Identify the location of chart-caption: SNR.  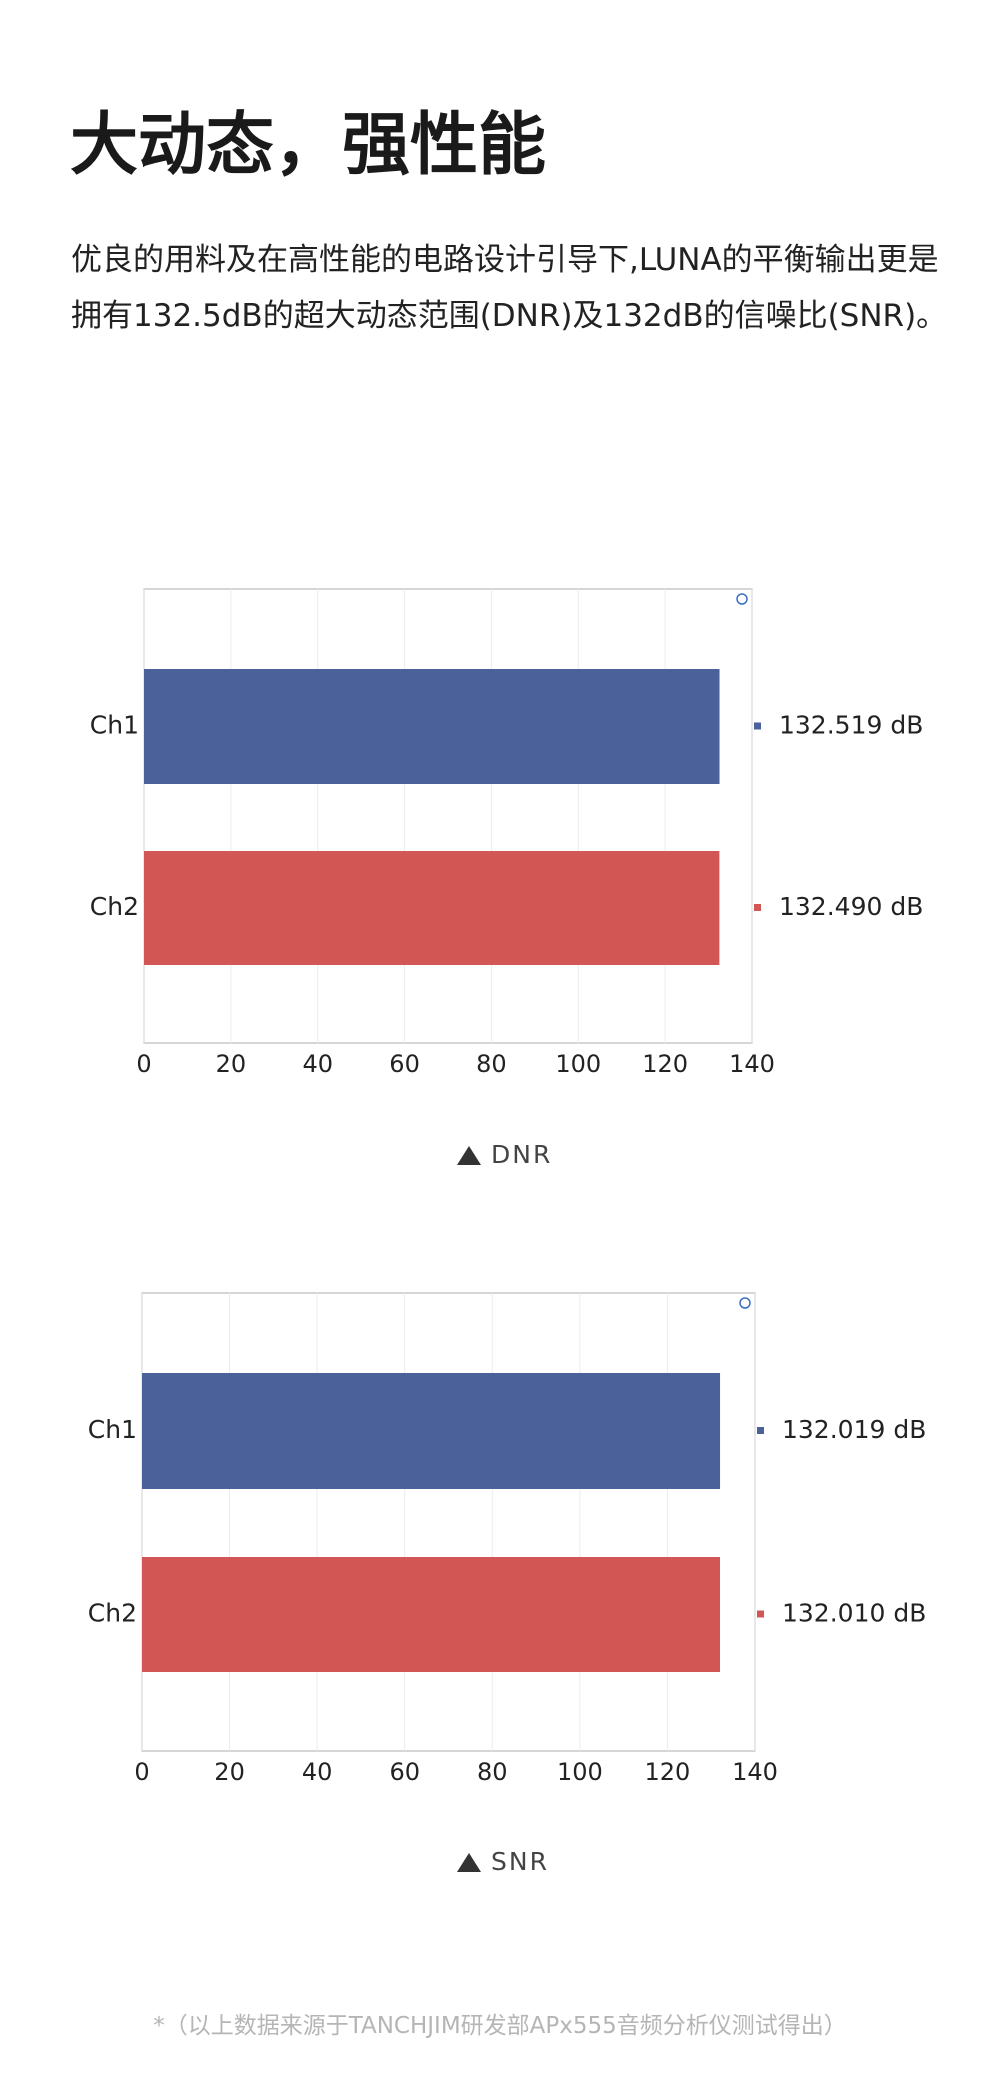
(520, 1861).